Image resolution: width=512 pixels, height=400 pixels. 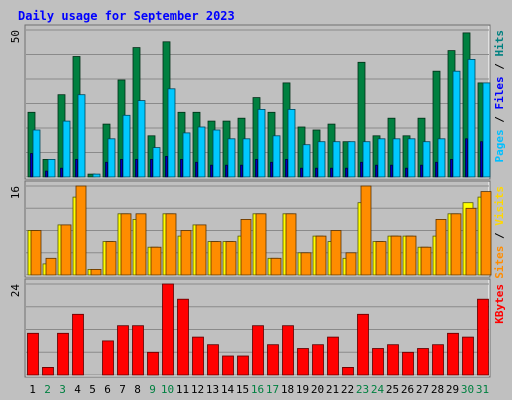 I want to click on series-legend: Pages / Files / Hits, so click(x=499, y=96).